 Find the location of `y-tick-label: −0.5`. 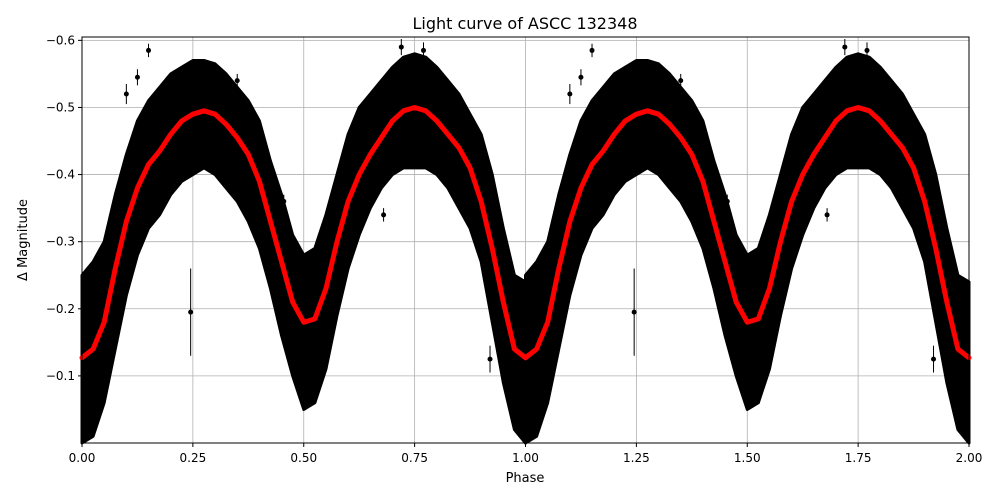

y-tick-label: −0.5 is located at coordinates (60, 107).